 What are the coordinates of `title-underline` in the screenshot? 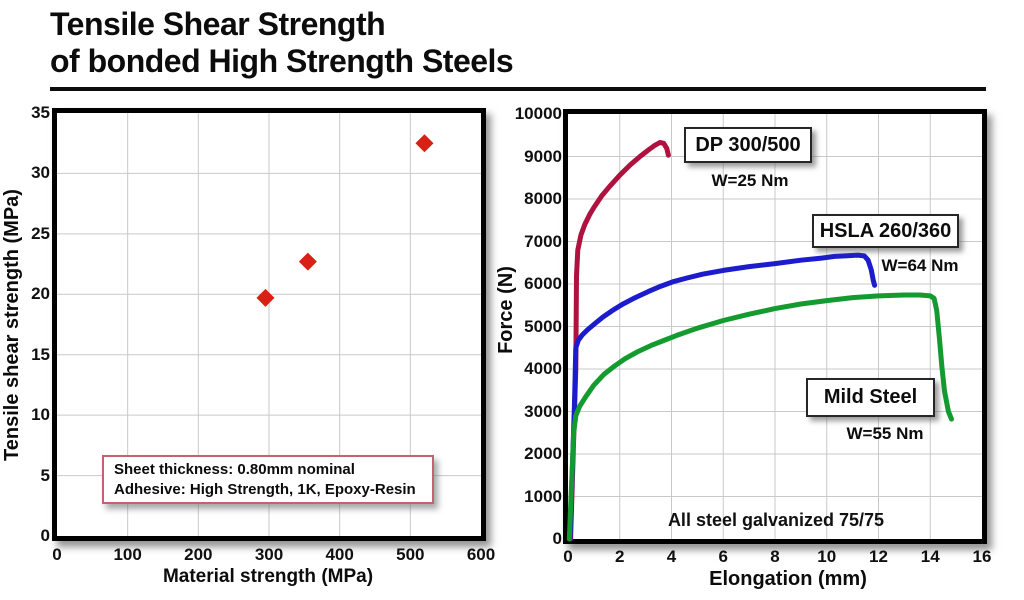 It's located at (518, 89).